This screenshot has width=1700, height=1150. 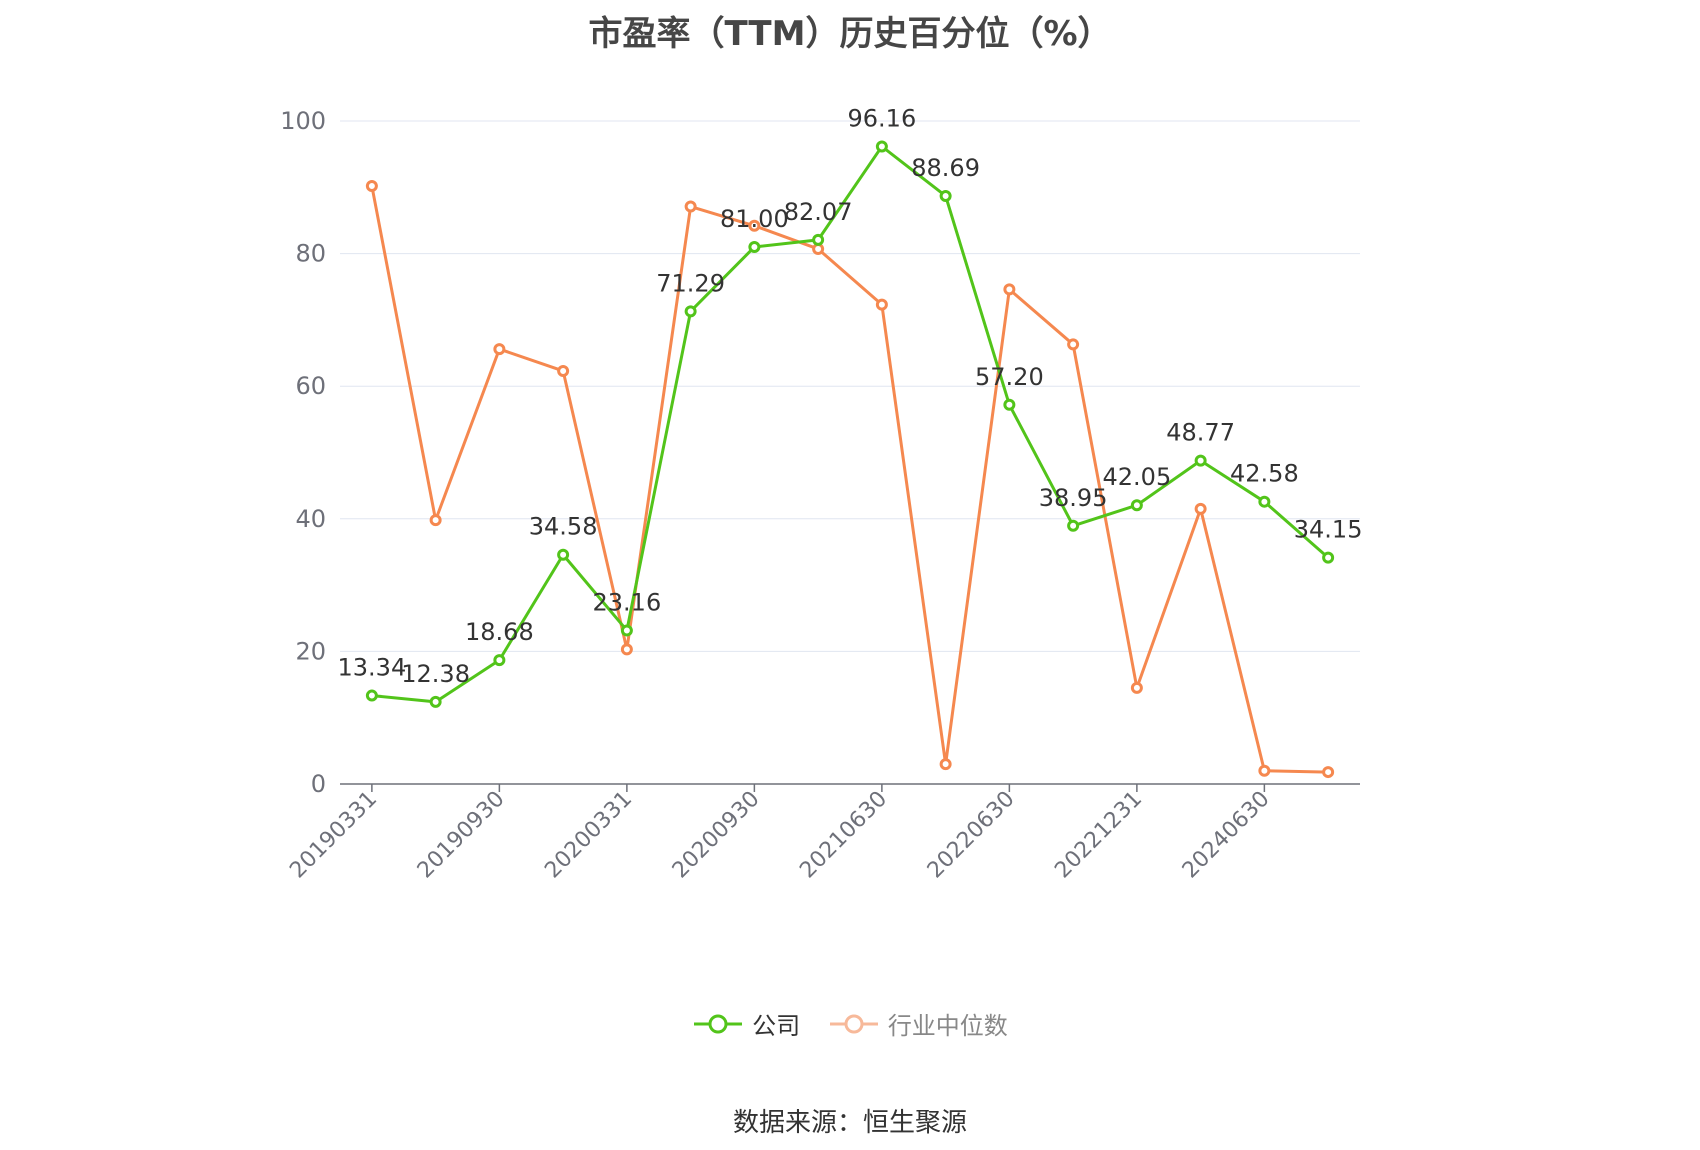 I want to click on x-tick-label: 20210630, so click(x=843, y=835).